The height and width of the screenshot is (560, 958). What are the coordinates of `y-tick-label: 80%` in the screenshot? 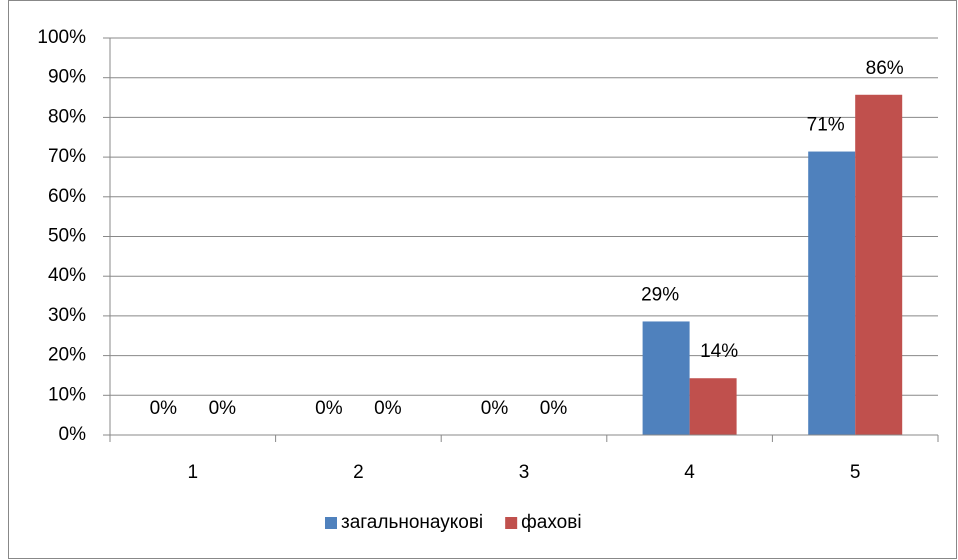 It's located at (67, 116).